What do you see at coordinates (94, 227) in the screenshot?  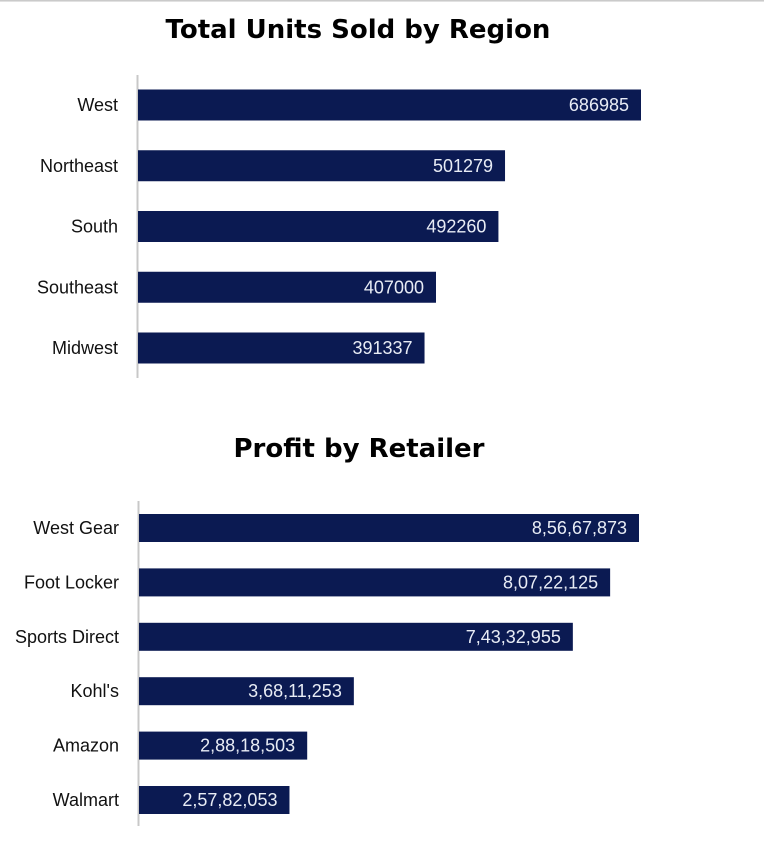 I see `category-label-south: South` at bounding box center [94, 227].